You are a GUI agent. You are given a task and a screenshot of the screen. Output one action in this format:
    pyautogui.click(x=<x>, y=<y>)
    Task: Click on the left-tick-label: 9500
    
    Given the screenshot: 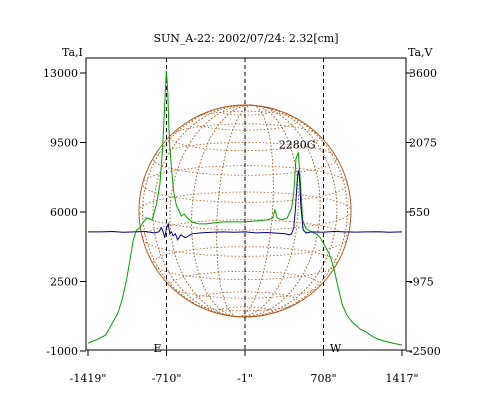 What is the action you would take?
    pyautogui.click(x=64, y=143)
    